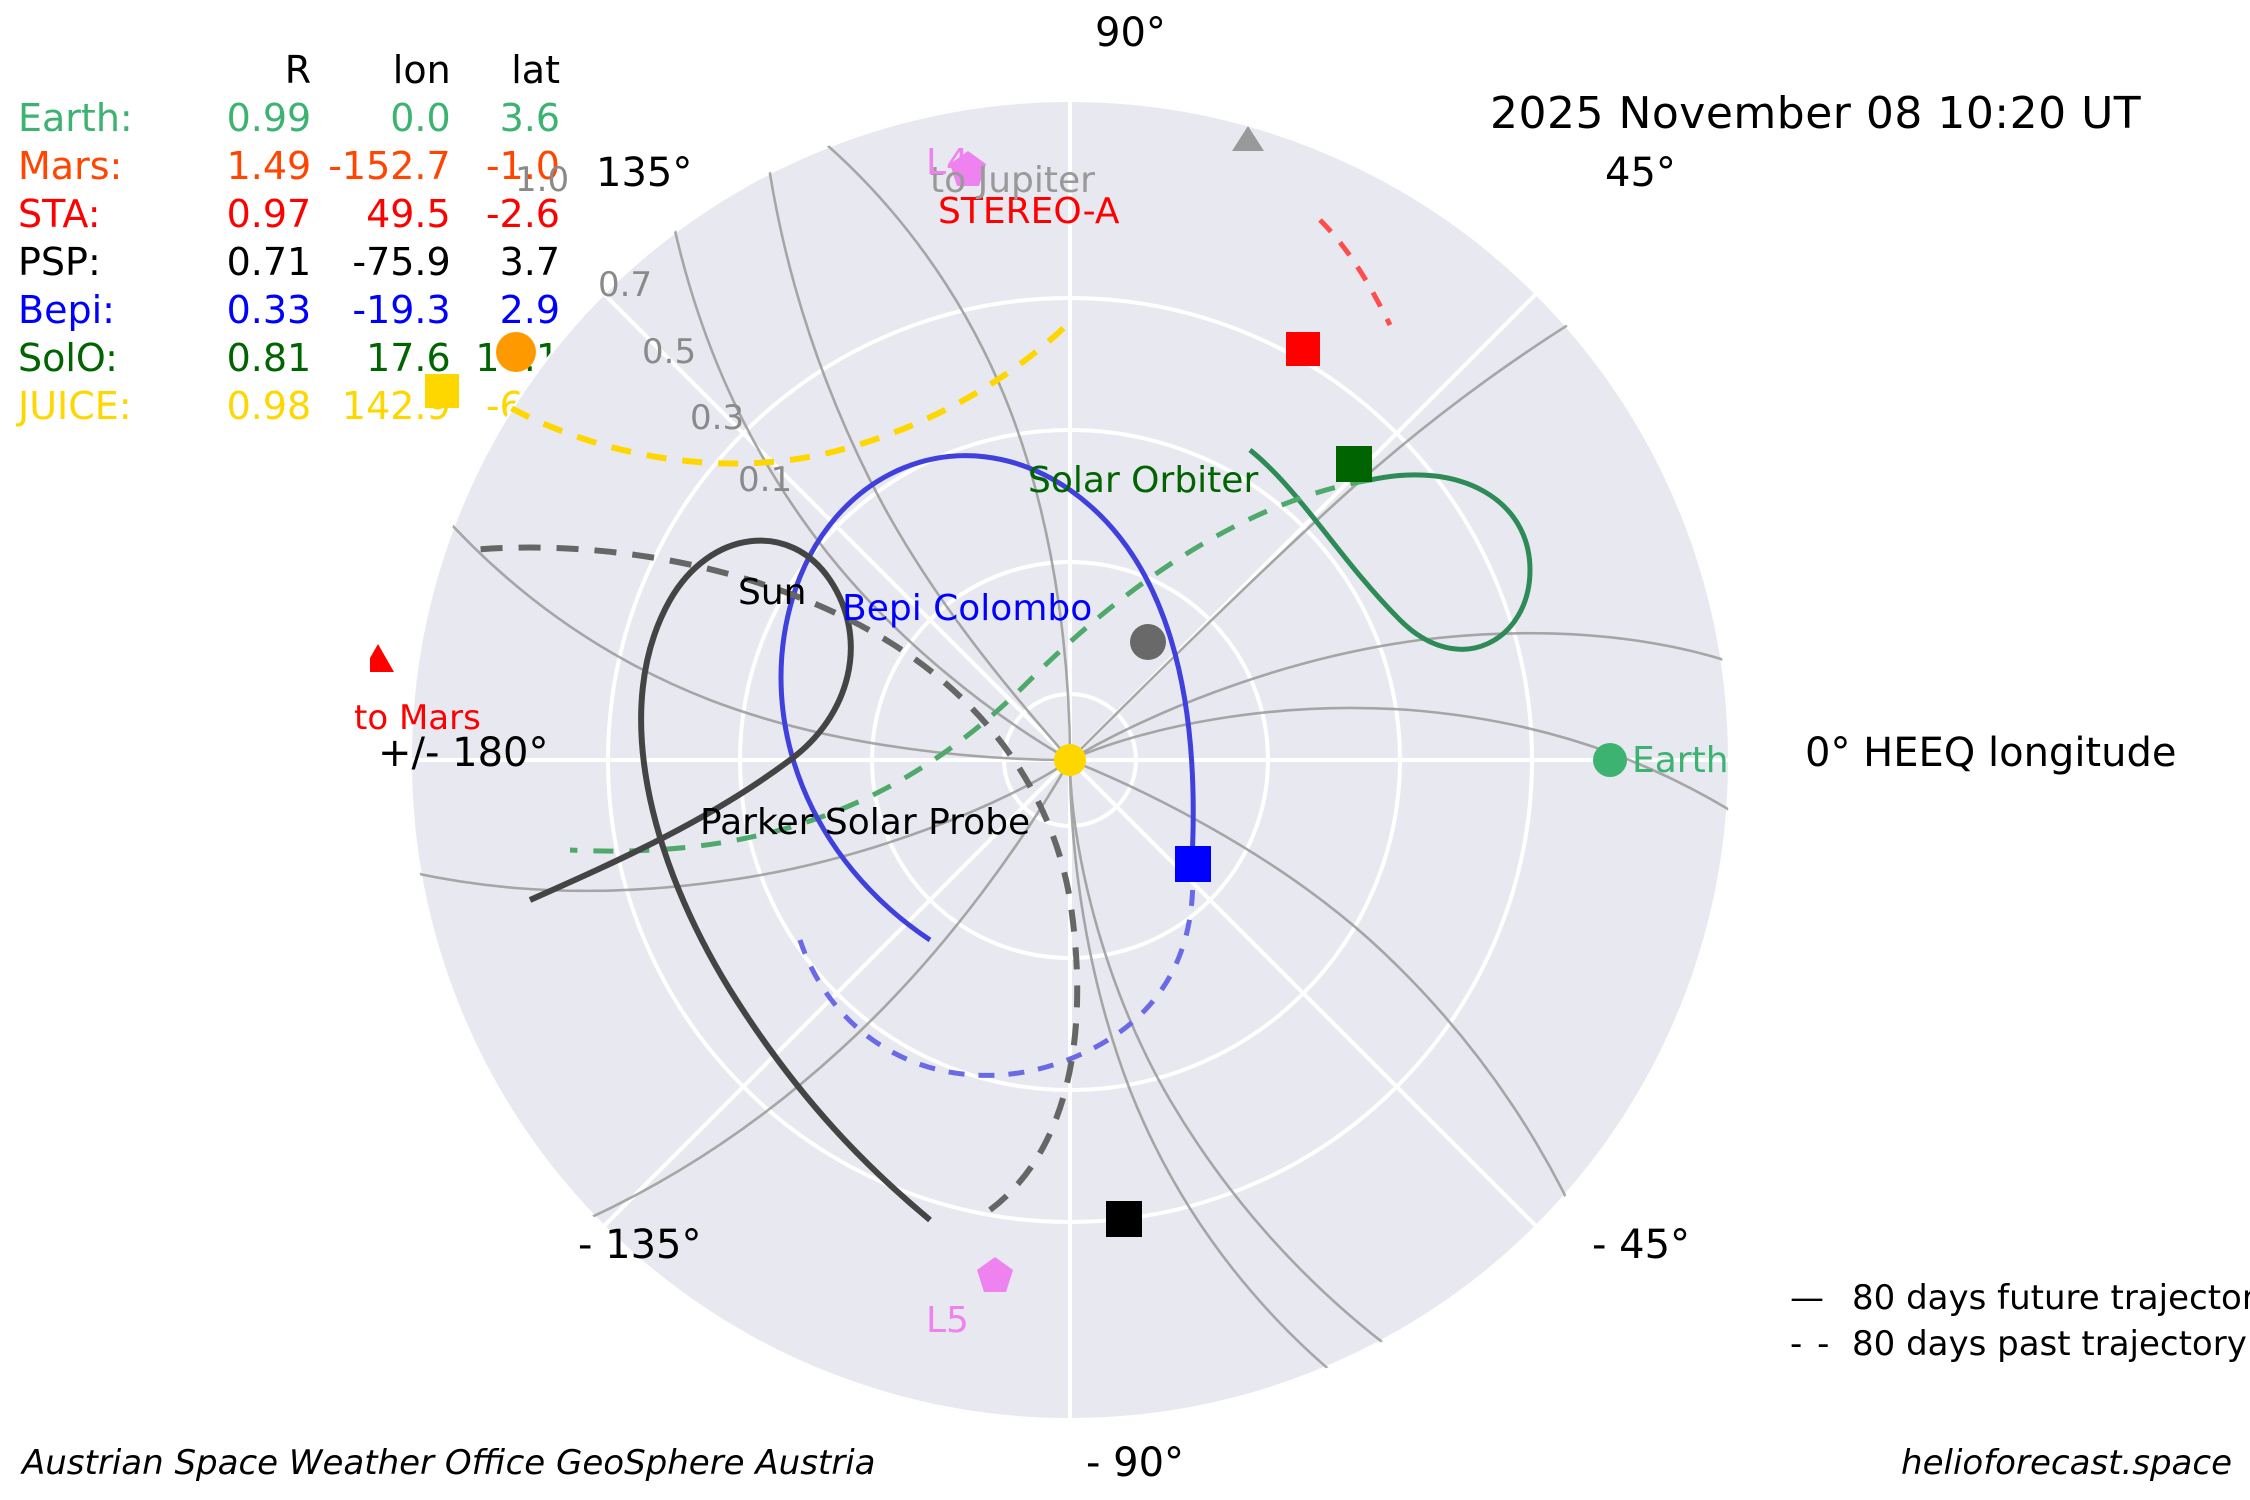 The image size is (2250, 1500). What do you see at coordinates (529, 118) in the screenshot?
I see `row-lat-earth: 3.6` at bounding box center [529, 118].